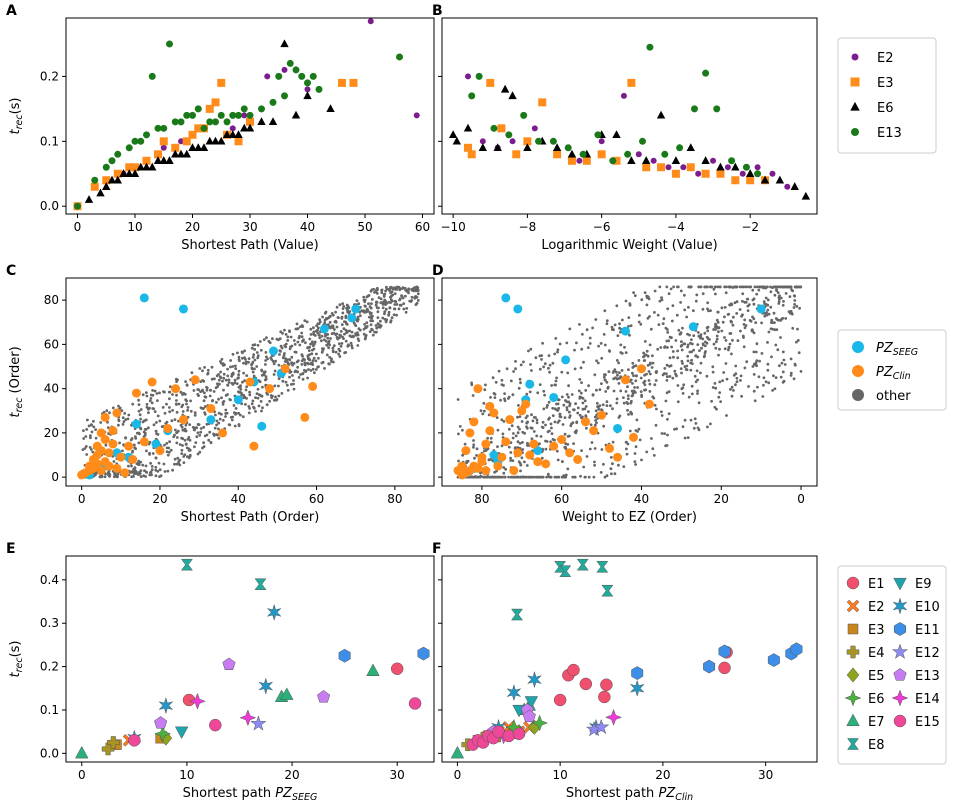 This screenshot has width=957, height=806. I want to click on point-e3, so click(192, 134).